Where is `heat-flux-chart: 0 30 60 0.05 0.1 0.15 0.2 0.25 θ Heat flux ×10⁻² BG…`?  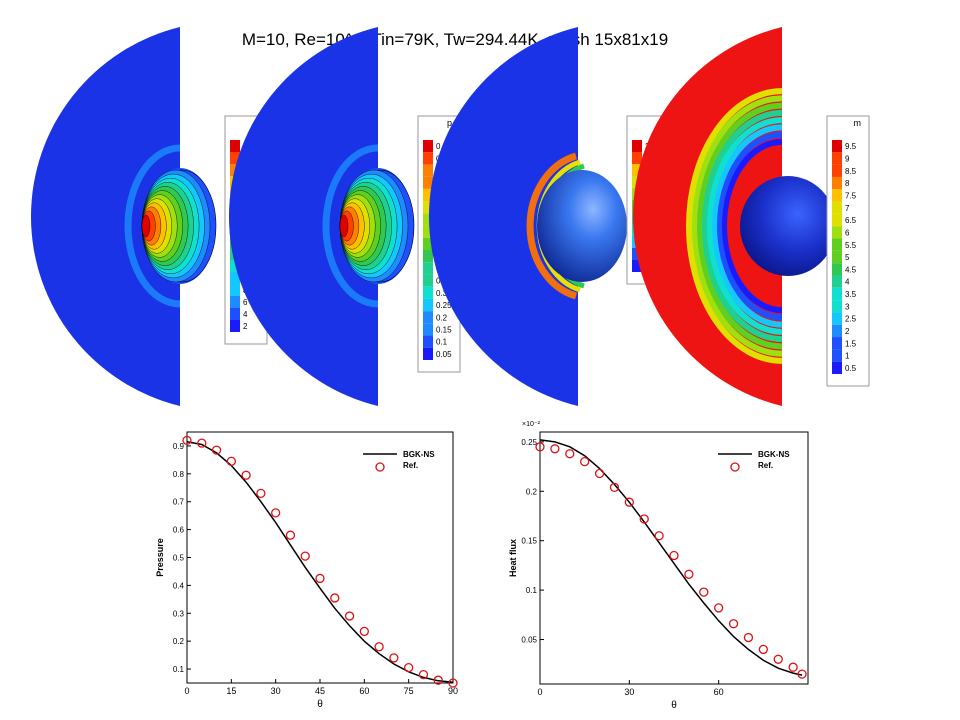 heat-flux-chart: 0 30 60 0.05 0.1 0.15 0.2 0.25 θ Heat flux ×10⁻² BG… is located at coordinates (658, 566).